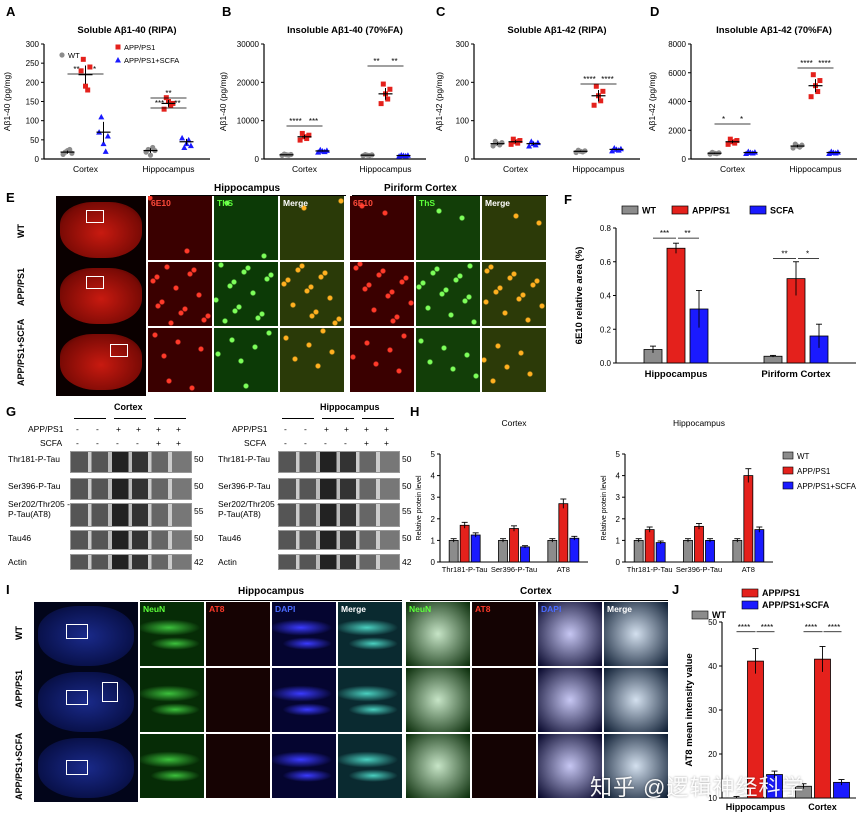 The width and height of the screenshot is (866, 818). I want to click on y-tick-label: 2, so click(618, 519).